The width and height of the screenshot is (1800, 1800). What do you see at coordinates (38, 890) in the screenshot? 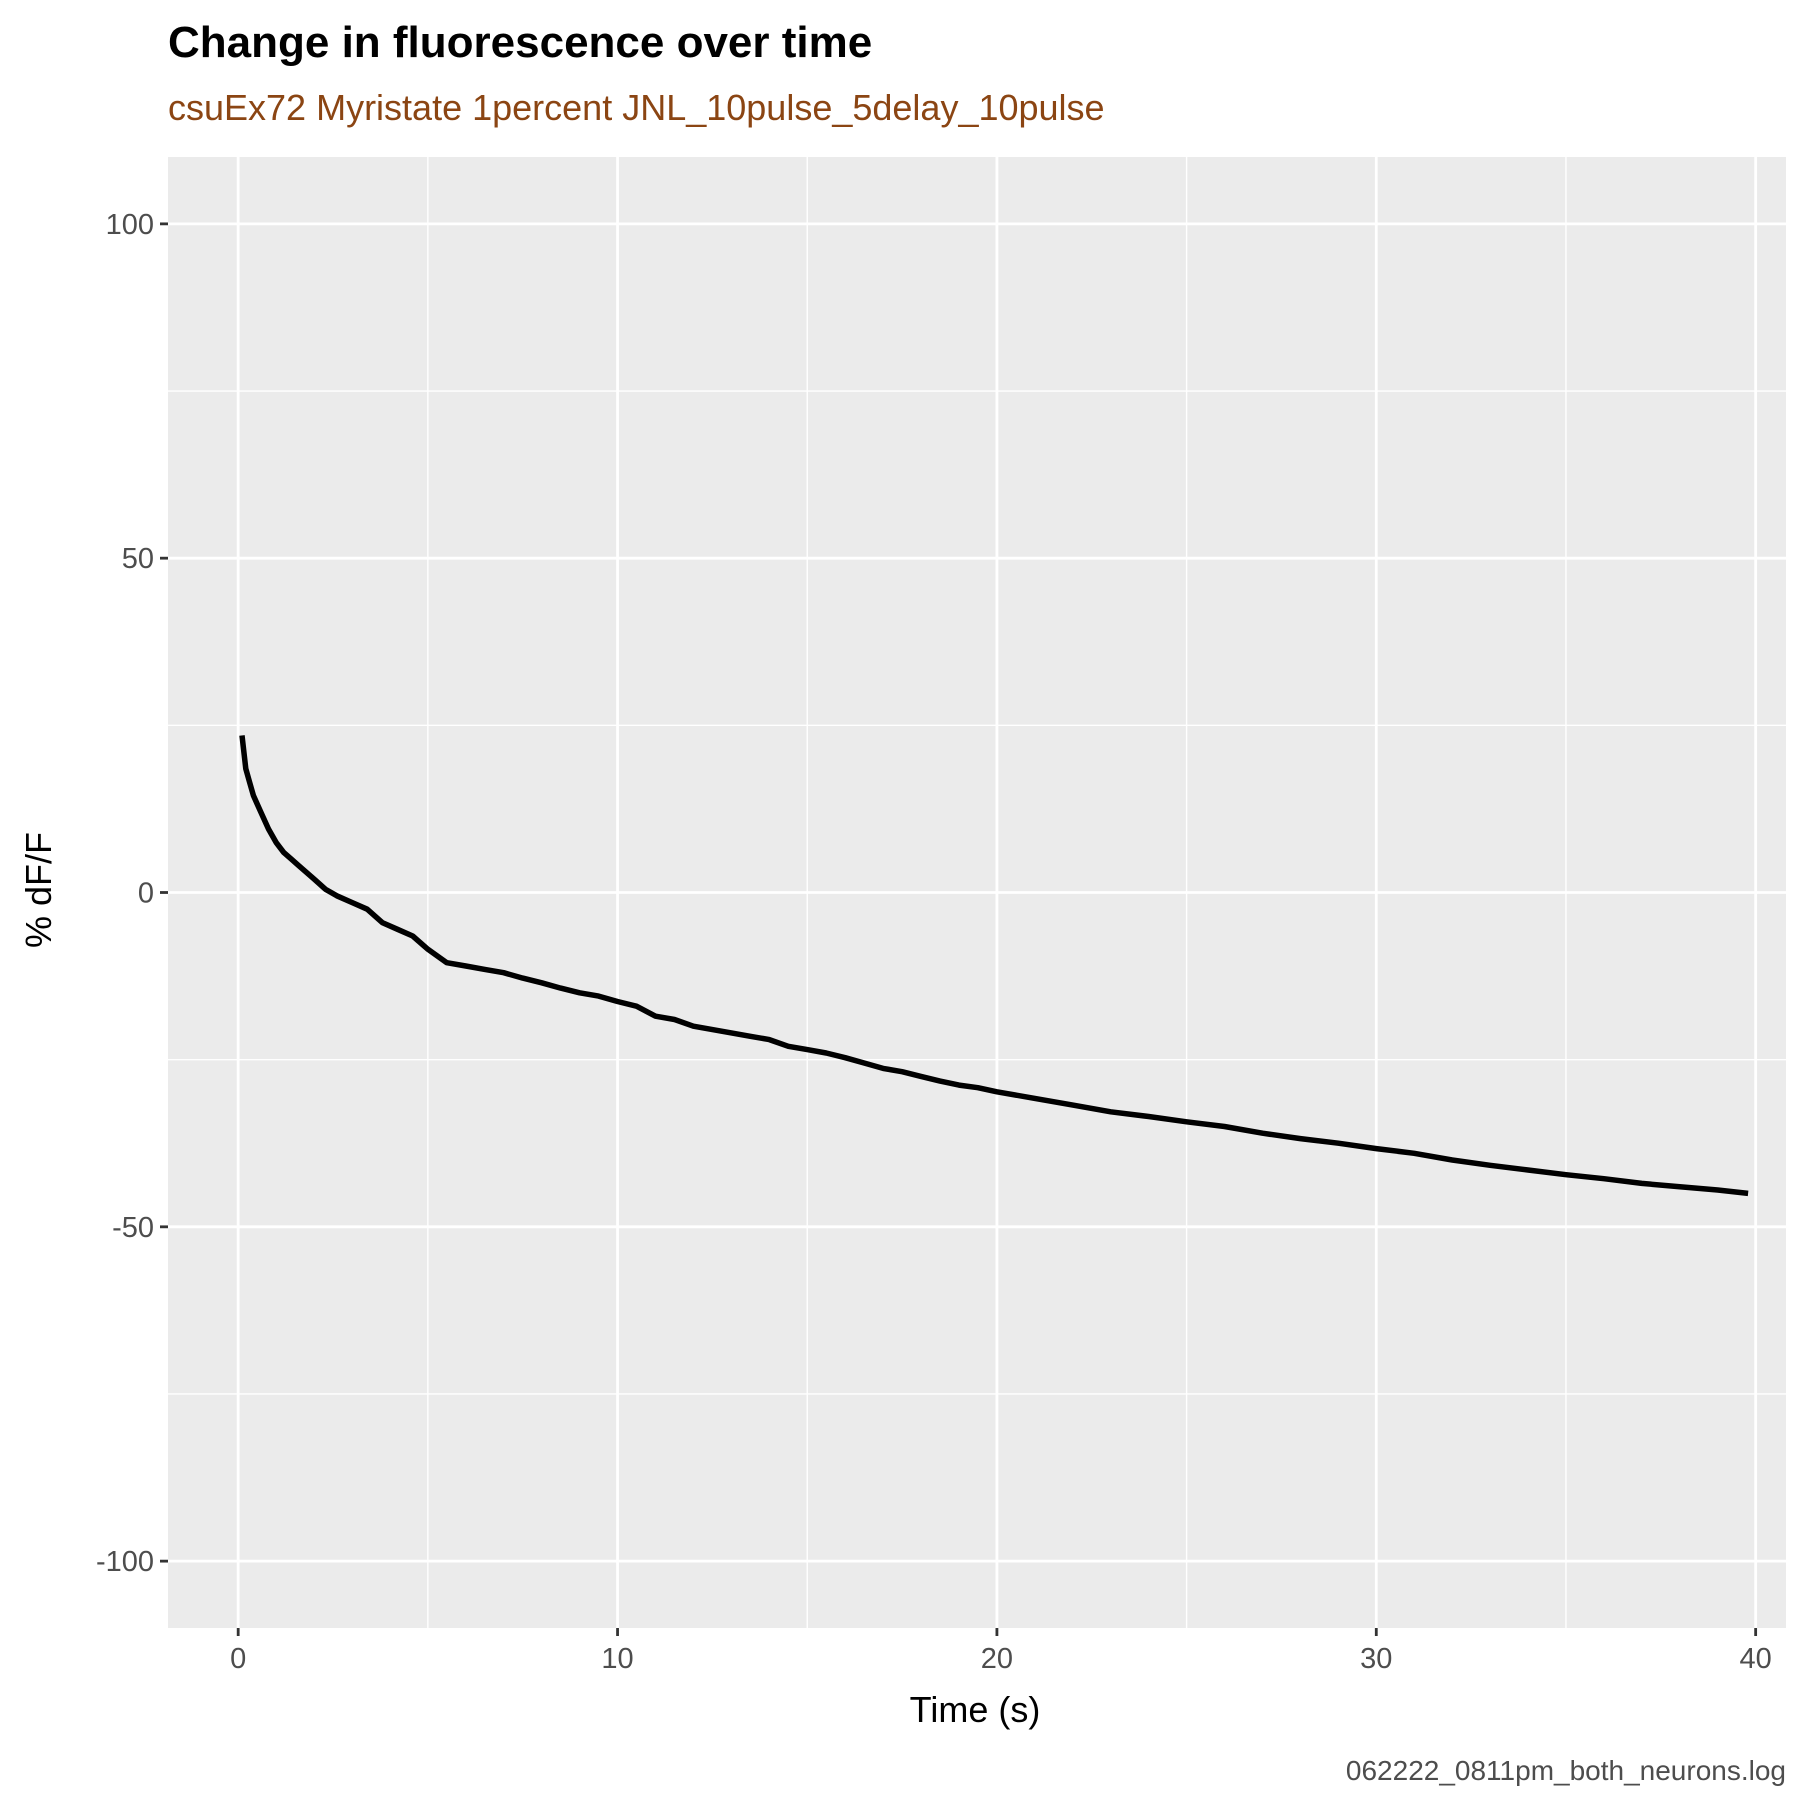
I see `y-axis-title: % dF/F` at bounding box center [38, 890].